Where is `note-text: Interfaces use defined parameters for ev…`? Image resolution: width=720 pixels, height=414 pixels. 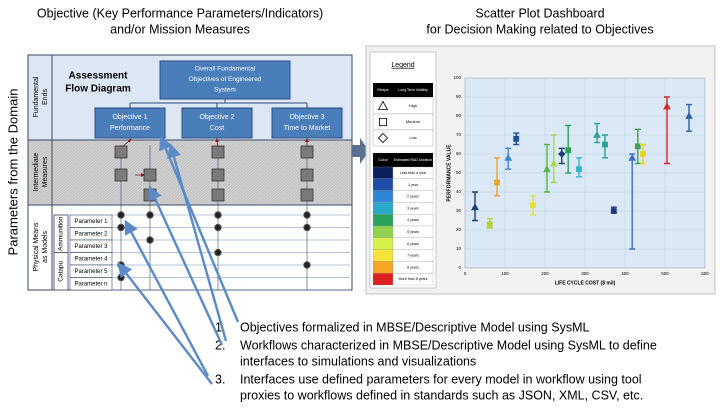 note-text: Interfaces use defined parameters for ev… is located at coordinates (441, 379).